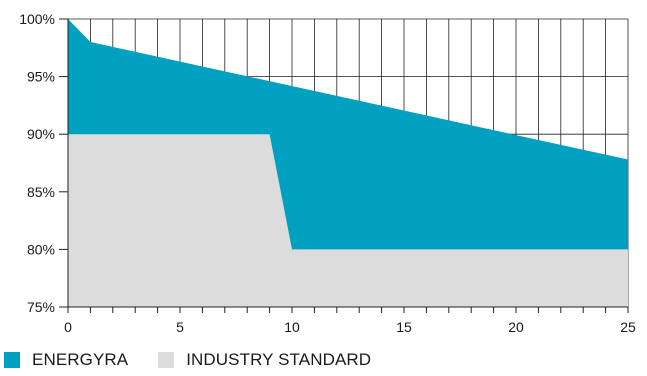 The width and height of the screenshot is (647, 376). I want to click on legend-swatch-energyra, so click(12, 360).